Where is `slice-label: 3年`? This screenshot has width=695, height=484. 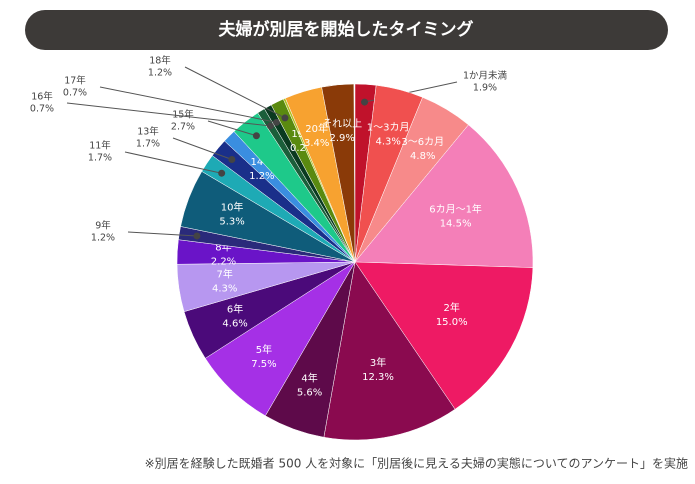
slice-label: 3年 is located at coordinates (378, 362).